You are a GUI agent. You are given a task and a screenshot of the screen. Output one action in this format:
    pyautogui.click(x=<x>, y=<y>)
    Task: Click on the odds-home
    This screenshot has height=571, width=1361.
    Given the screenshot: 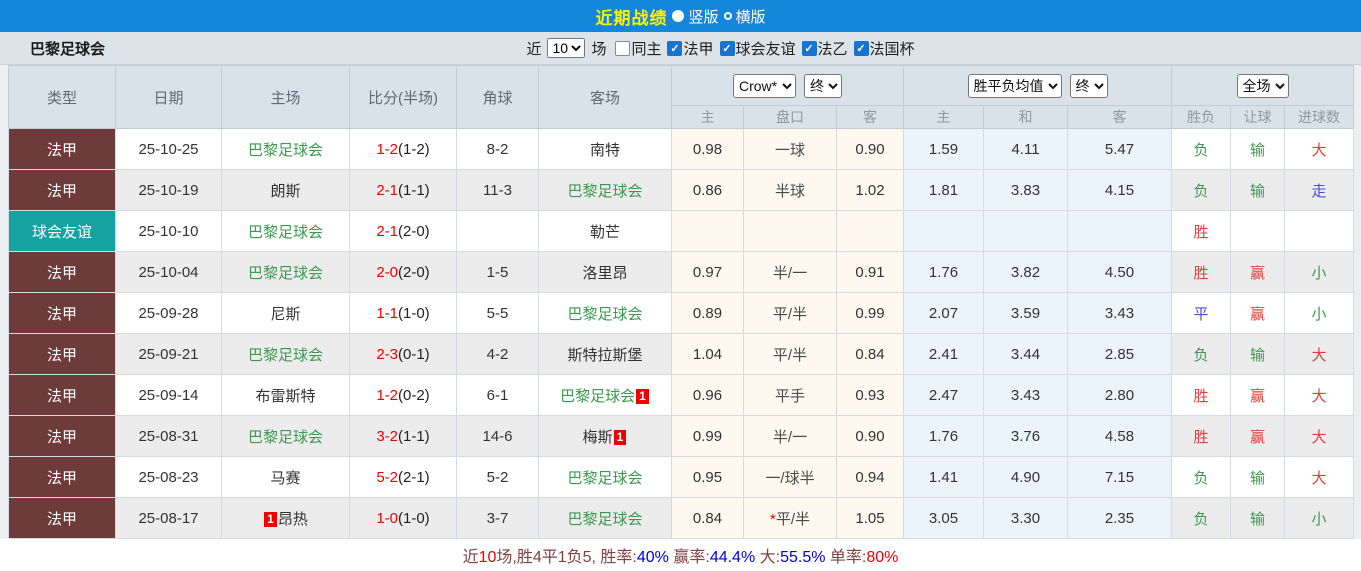 What is the action you would take?
    pyautogui.click(x=707, y=231)
    